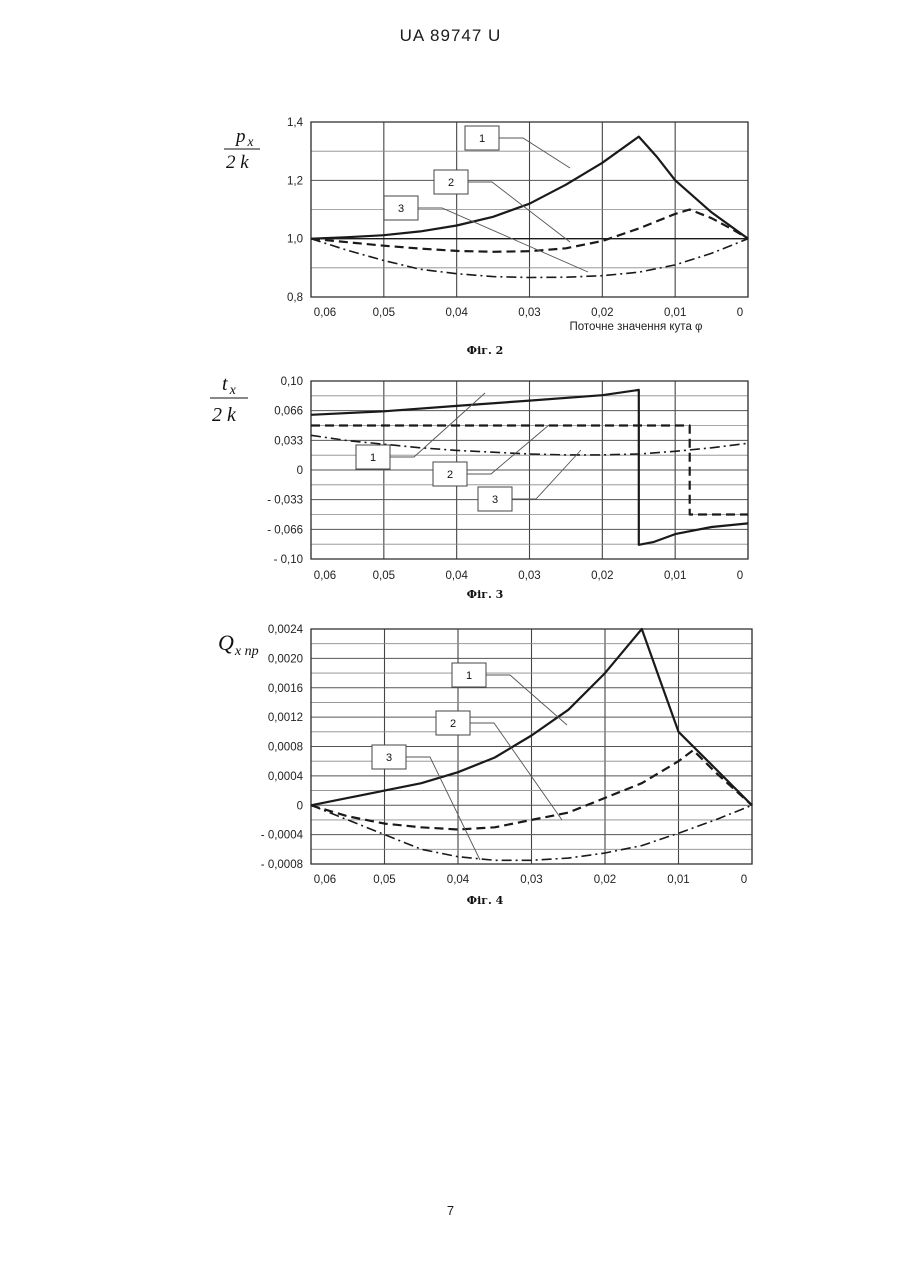 Image resolution: width=901 pixels, height=1273 pixels. I want to click on y-tick-label: 0,0012, so click(285, 718).